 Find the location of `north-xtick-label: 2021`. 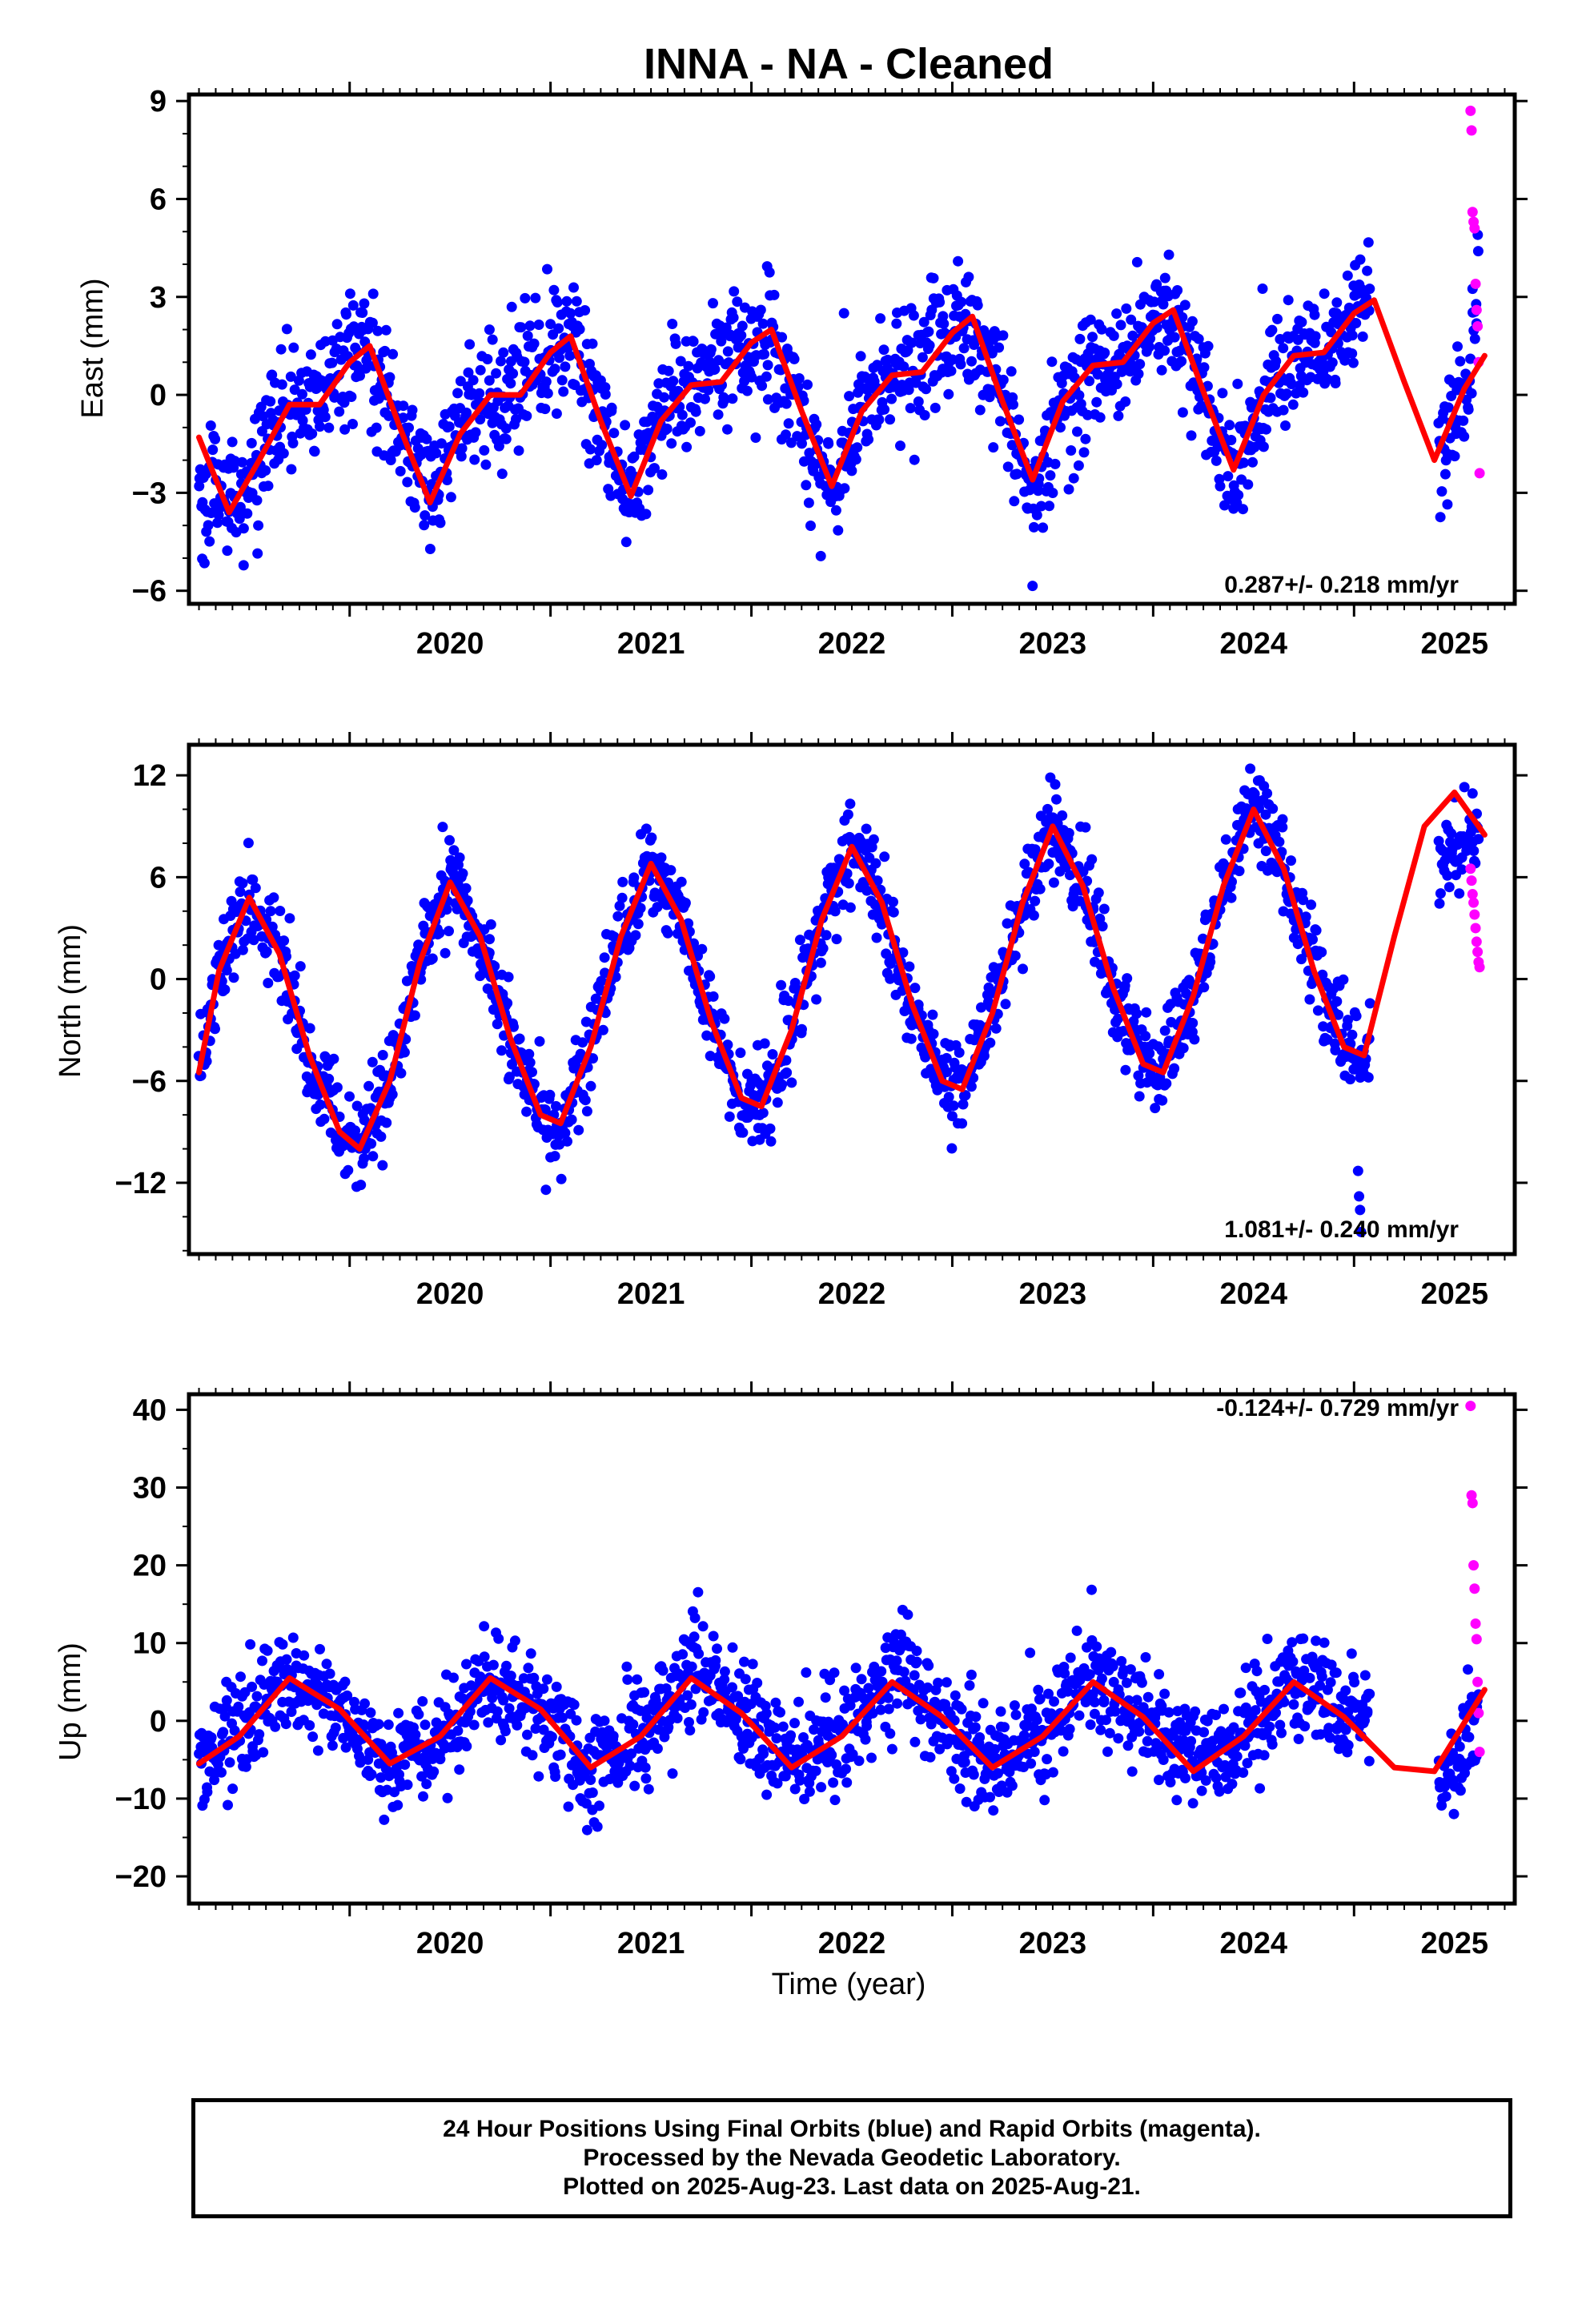

north-xtick-label: 2021 is located at coordinates (651, 1294).